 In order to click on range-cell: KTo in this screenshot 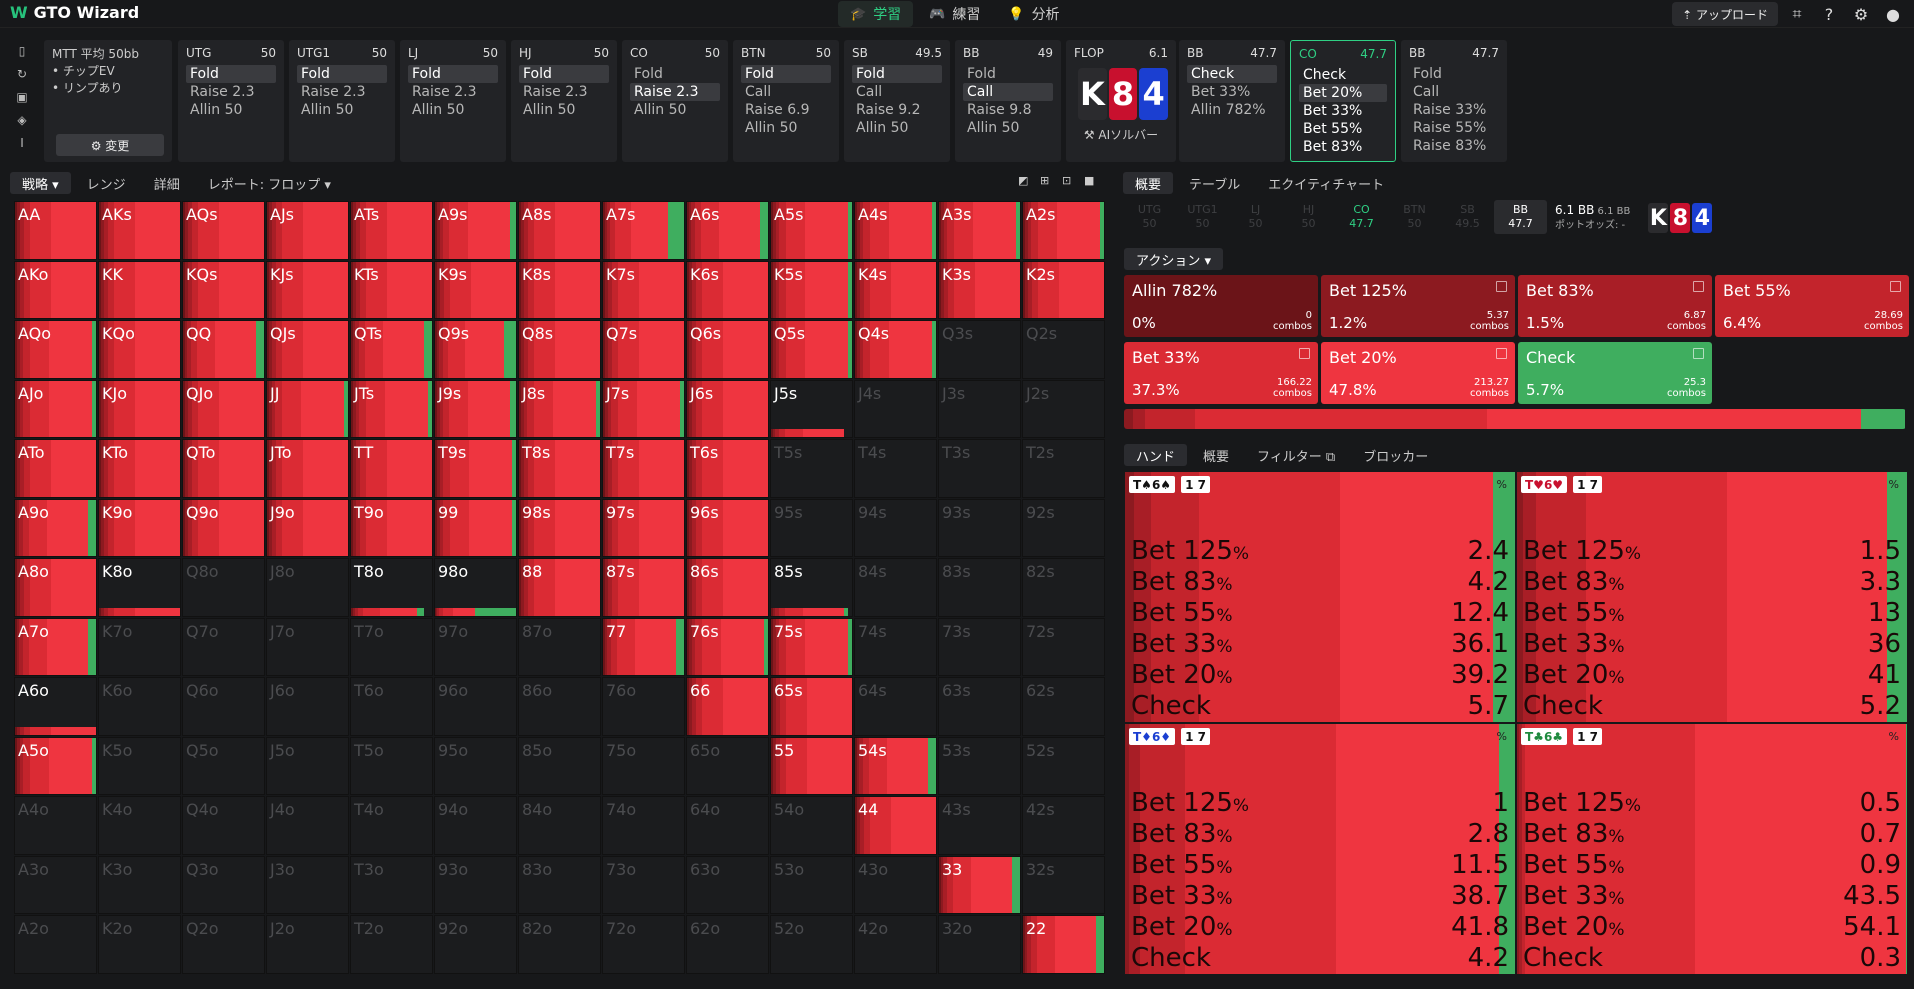, I will do `click(139, 468)`.